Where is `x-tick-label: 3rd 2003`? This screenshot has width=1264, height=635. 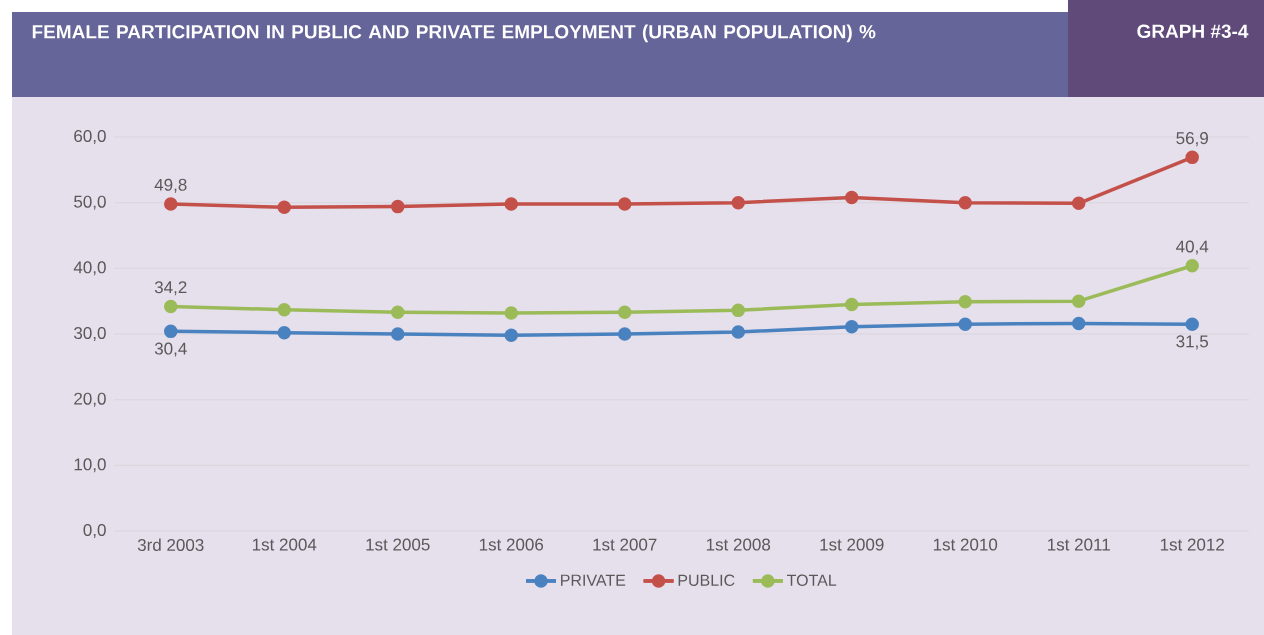 x-tick-label: 3rd 2003 is located at coordinates (170, 545).